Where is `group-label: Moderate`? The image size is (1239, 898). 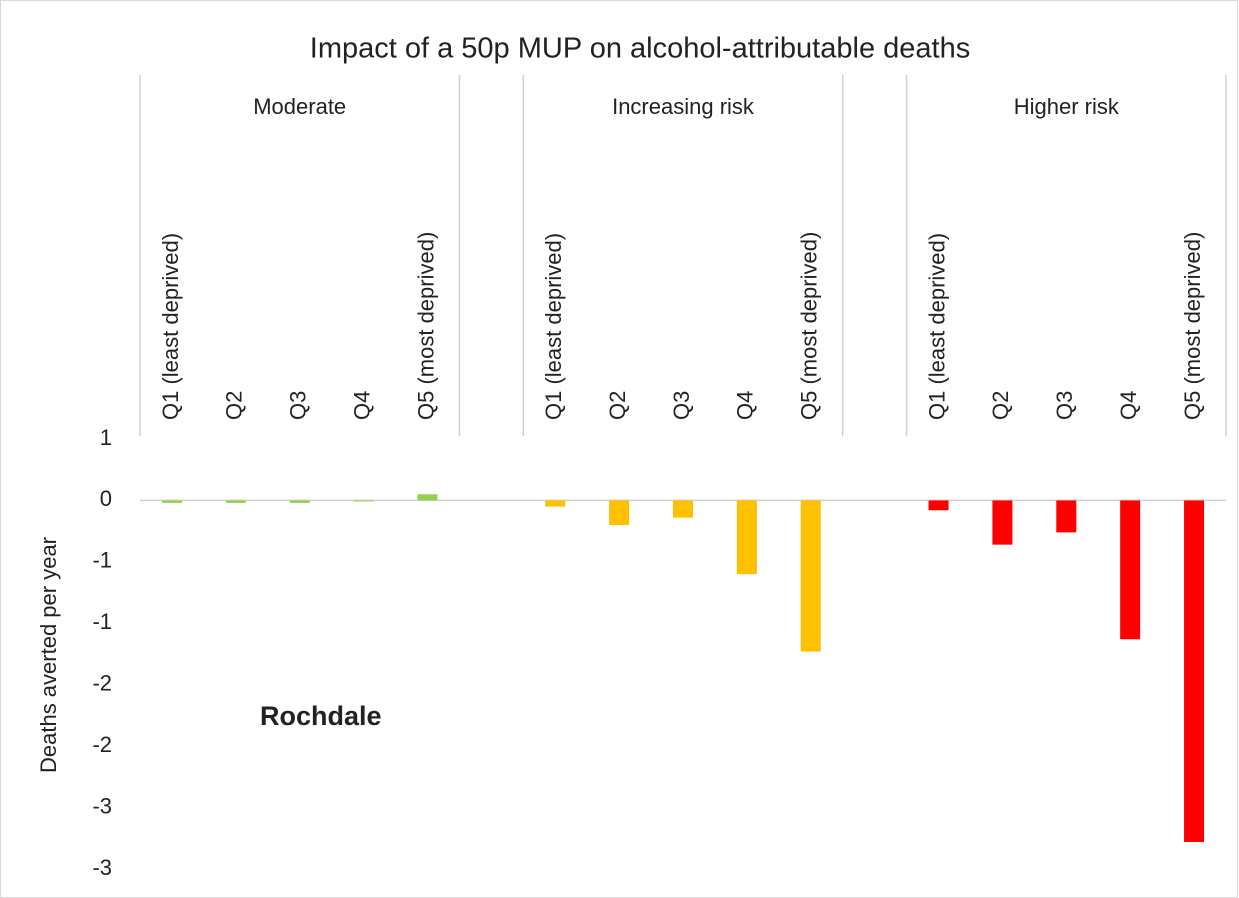
group-label: Moderate is located at coordinates (299, 106).